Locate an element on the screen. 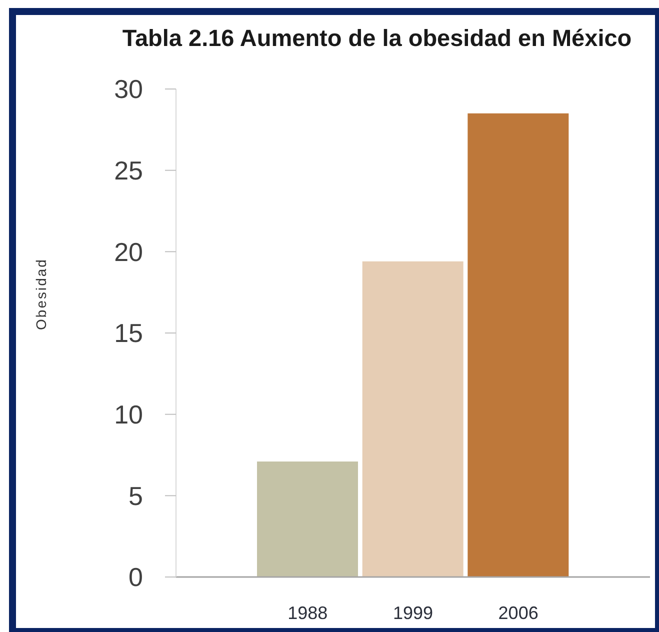  x-tick-label: 1999 is located at coordinates (413, 612).